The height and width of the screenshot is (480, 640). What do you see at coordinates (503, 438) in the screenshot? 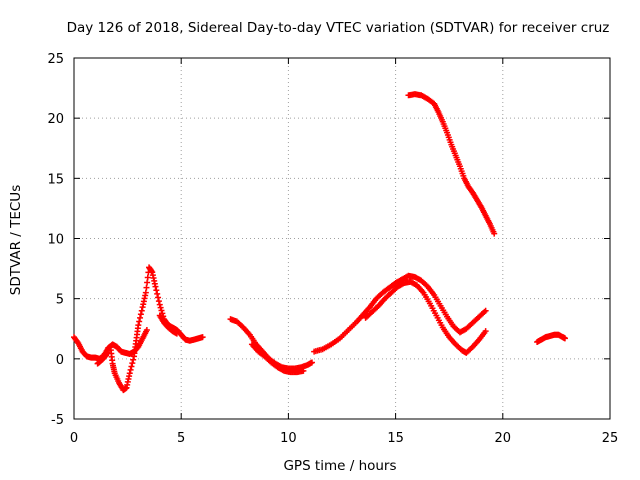
I see `x-tick-label: 20` at bounding box center [503, 438].